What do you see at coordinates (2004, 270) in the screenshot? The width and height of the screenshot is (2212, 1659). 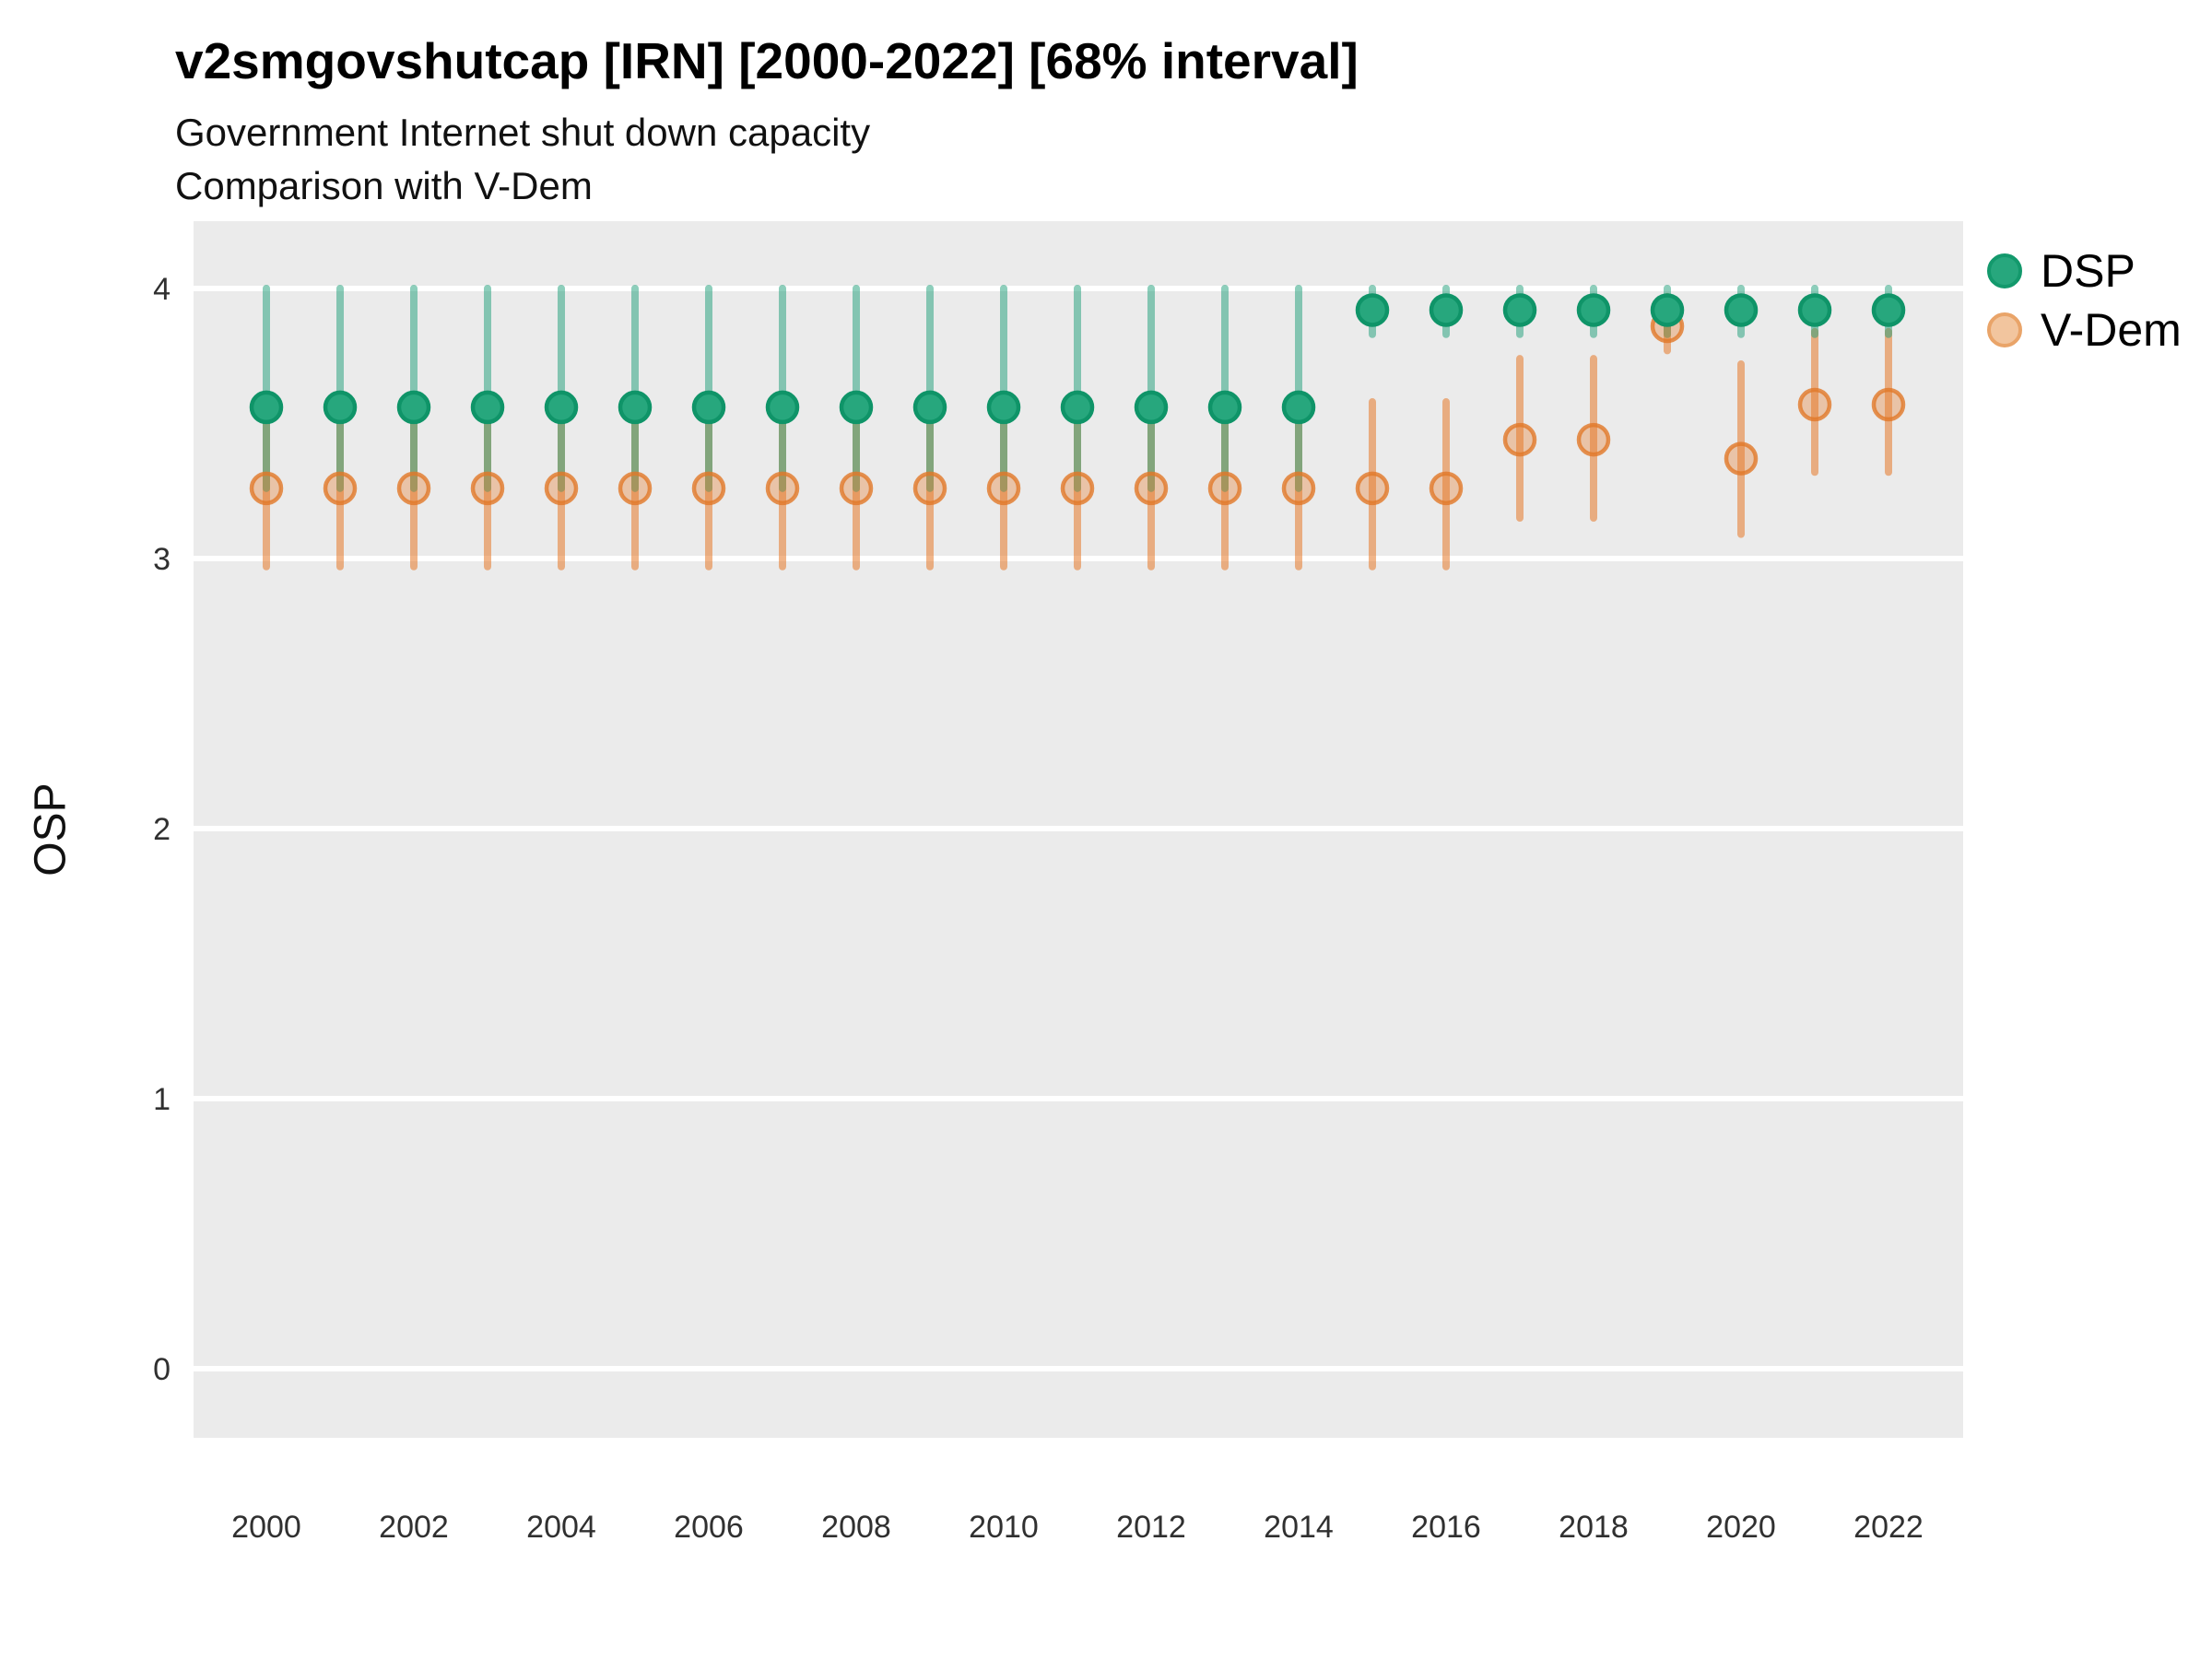 I see `dsp-legend-swatch-icon` at bounding box center [2004, 270].